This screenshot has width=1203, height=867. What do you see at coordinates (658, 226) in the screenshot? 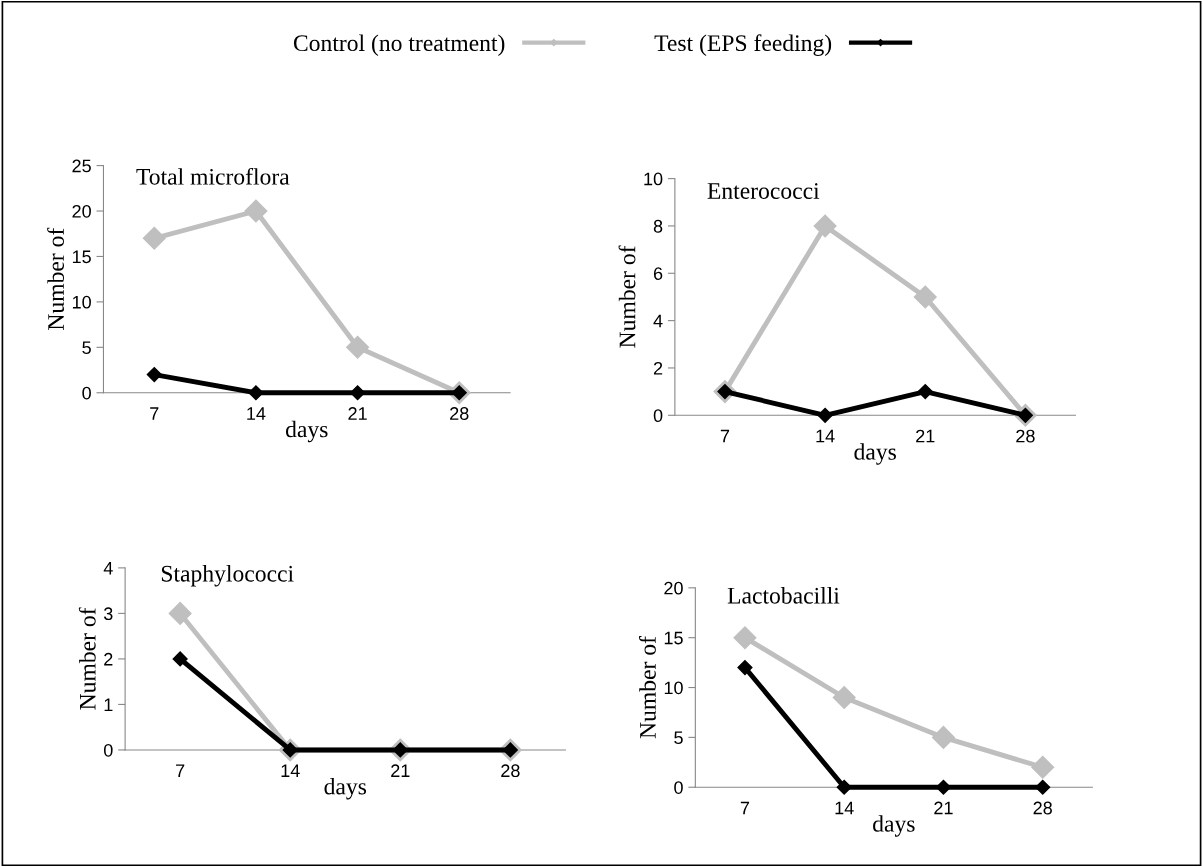
I see `y-tick-label: 8` at bounding box center [658, 226].